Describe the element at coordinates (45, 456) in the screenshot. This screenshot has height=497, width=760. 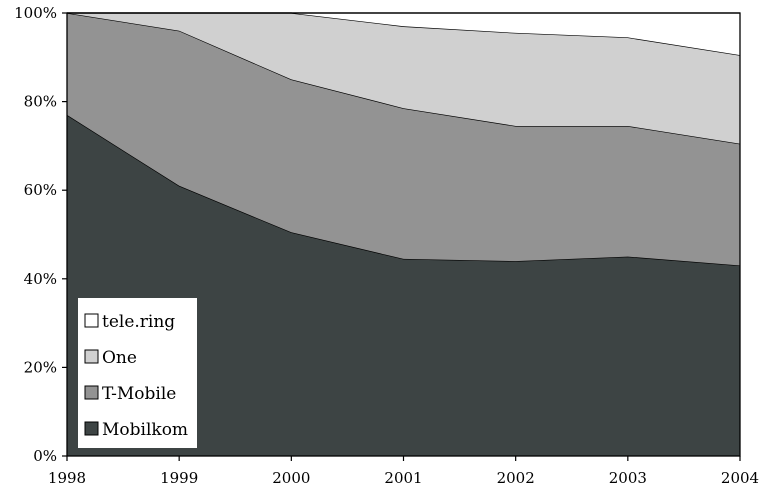
I see `y-tick-label: 0%` at that location.